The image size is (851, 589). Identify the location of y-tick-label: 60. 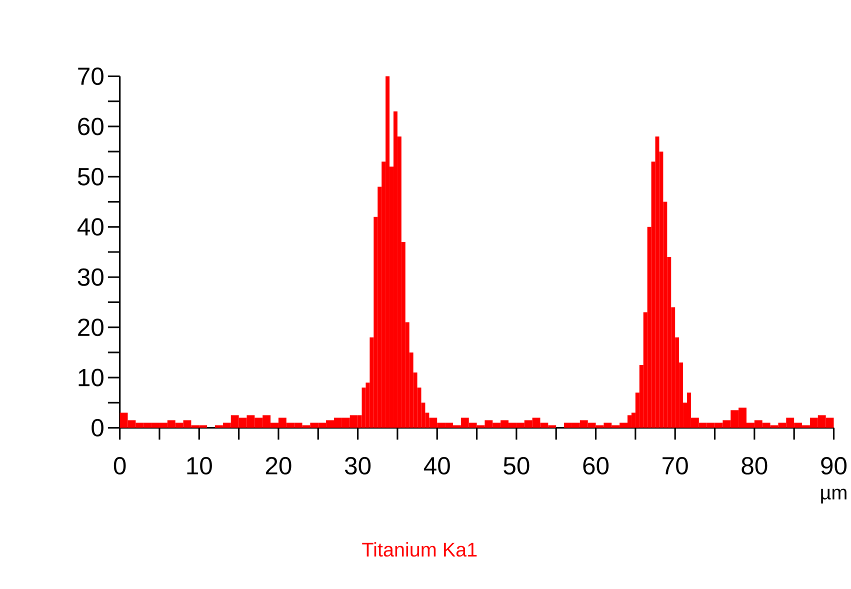
(91, 127).